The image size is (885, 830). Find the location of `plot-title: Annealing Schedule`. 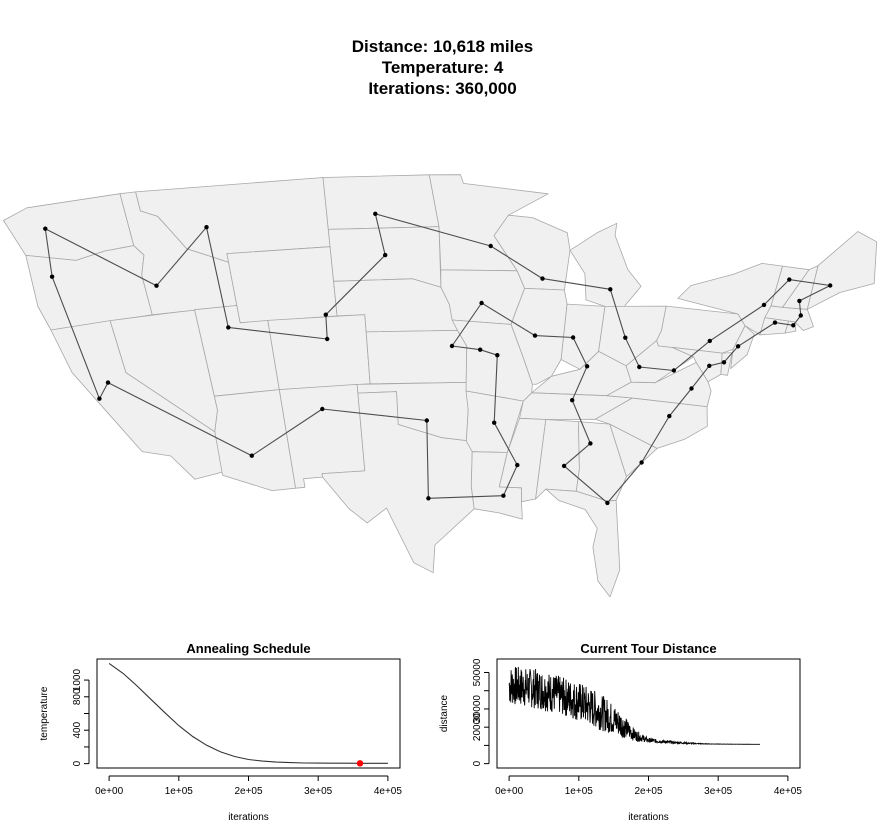

plot-title: Annealing Schedule is located at coordinates (248, 648).